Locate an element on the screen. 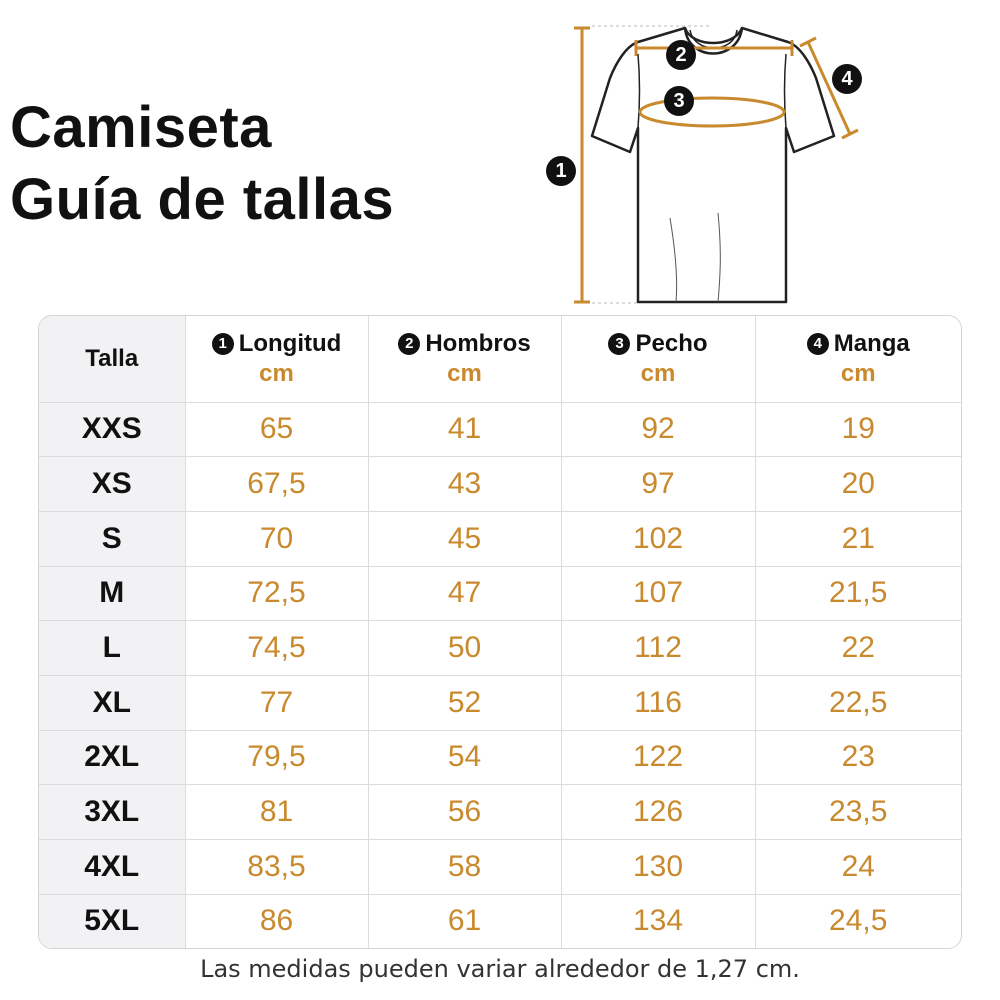 The image size is (1000, 1000). sleeve-cell: 23,5 is located at coordinates (858, 812).